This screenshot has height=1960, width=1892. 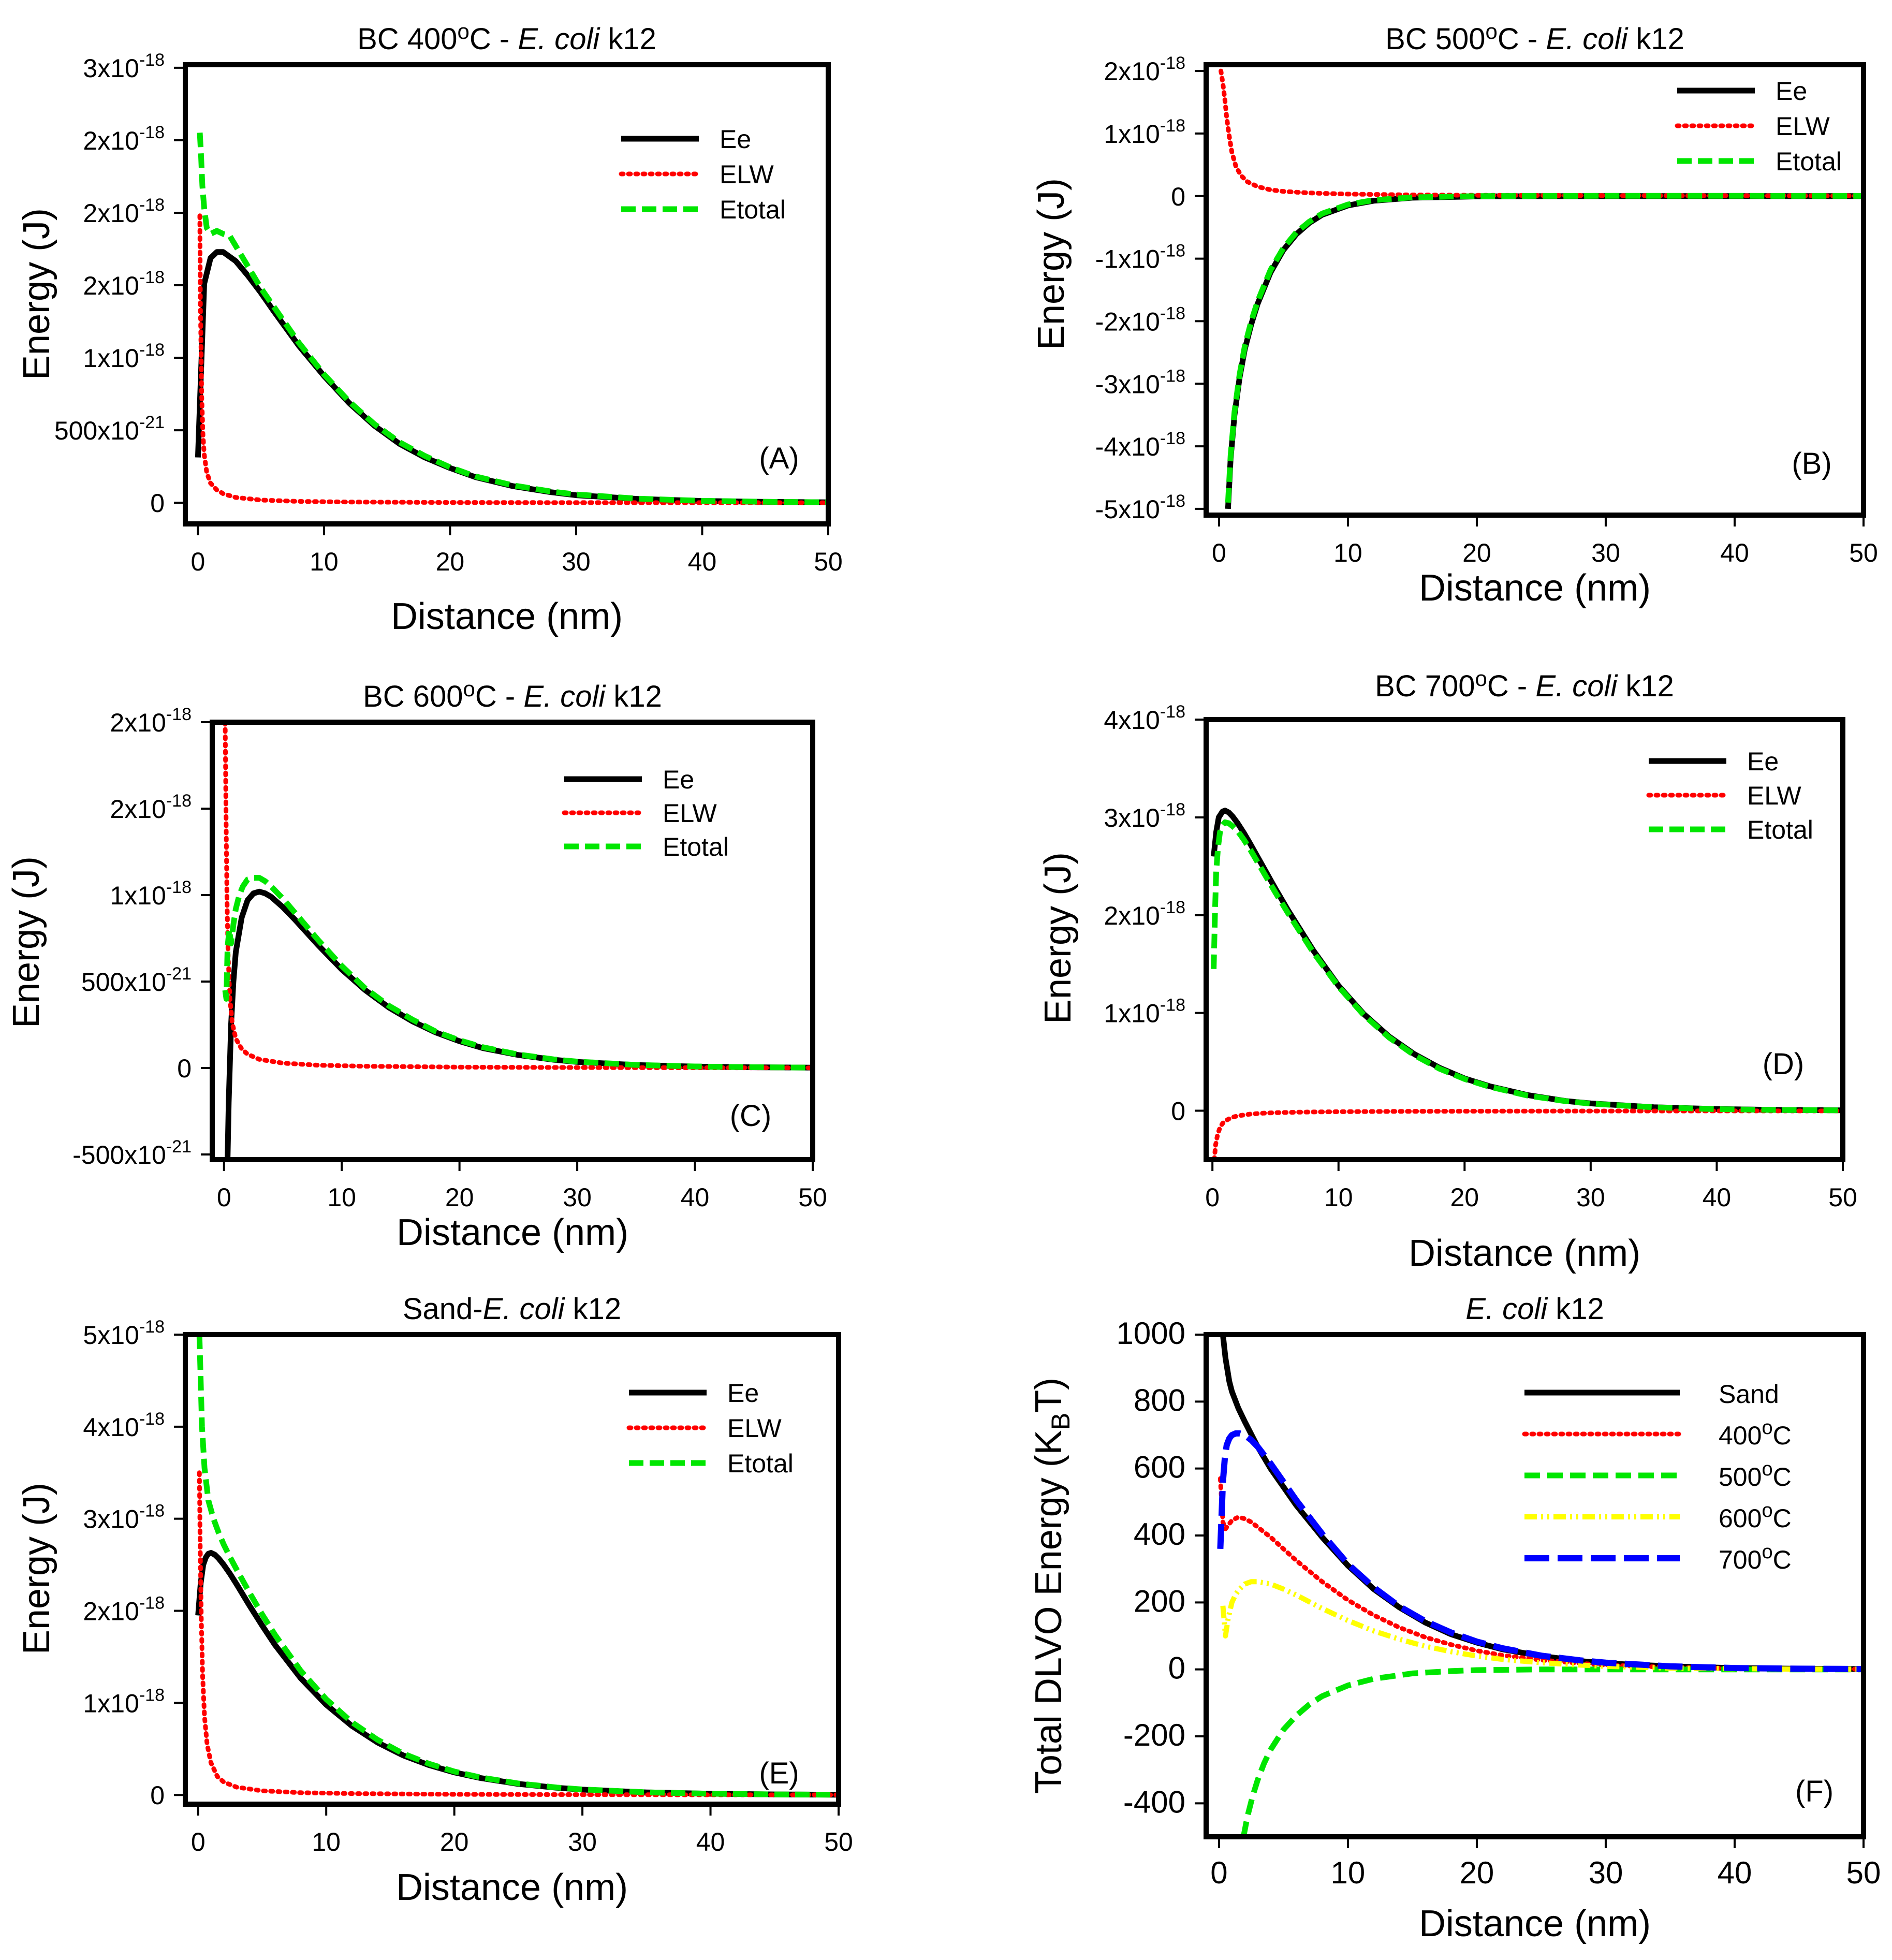 I want to click on legend-label-t600: 600oC, so click(x=1756, y=1516).